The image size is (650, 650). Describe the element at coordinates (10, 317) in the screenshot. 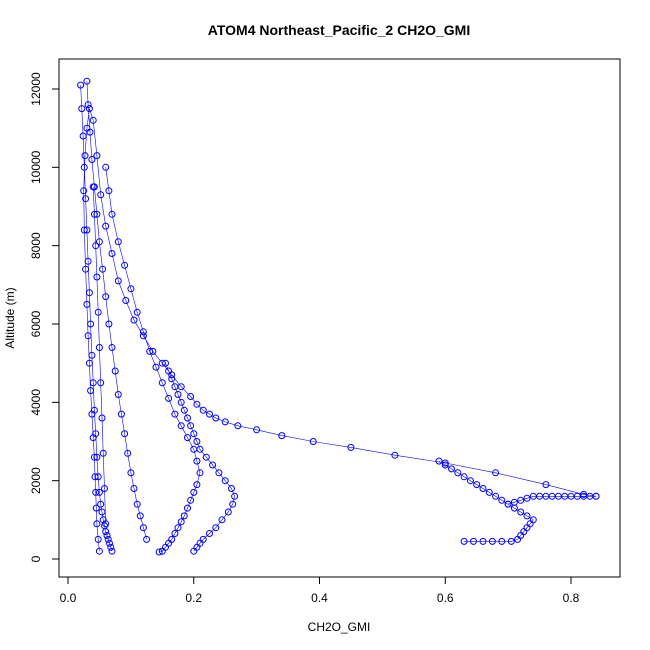

I see `y-axis-label: Altitude (m)` at that location.